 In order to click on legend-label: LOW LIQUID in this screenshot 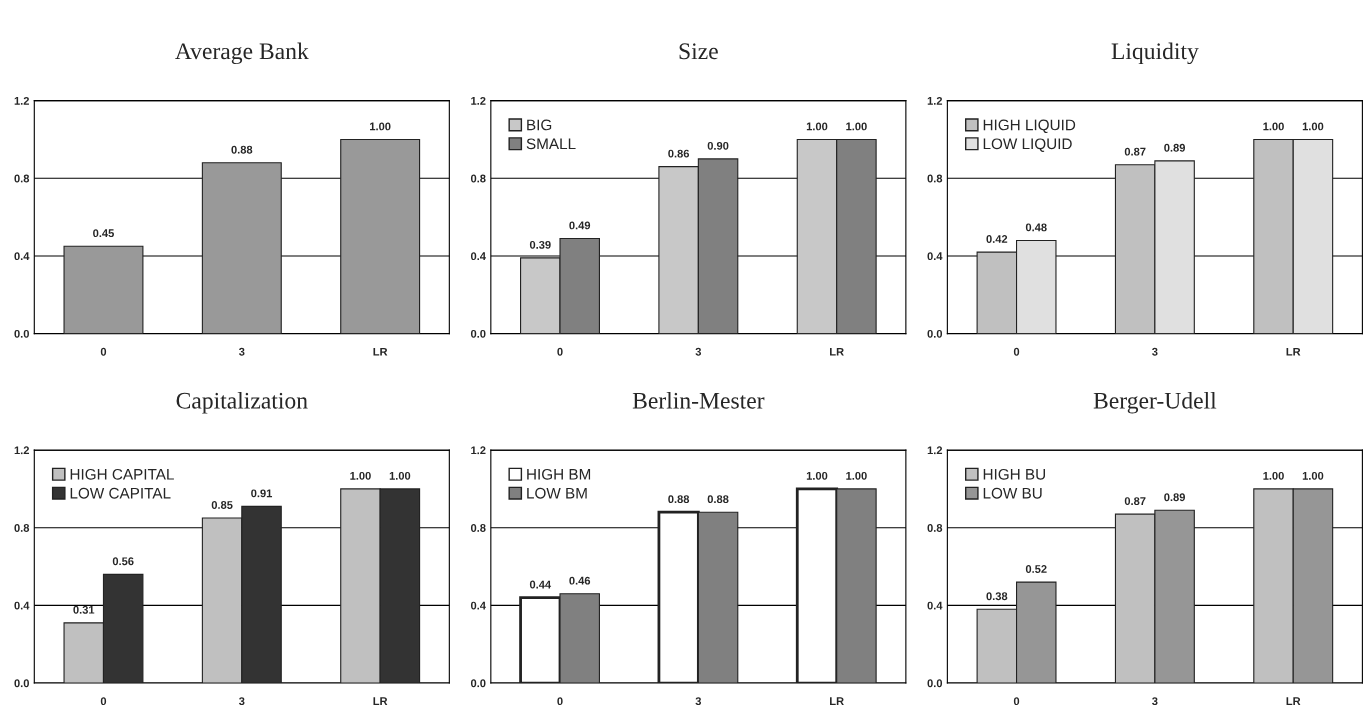, I will do `click(1027, 145)`.